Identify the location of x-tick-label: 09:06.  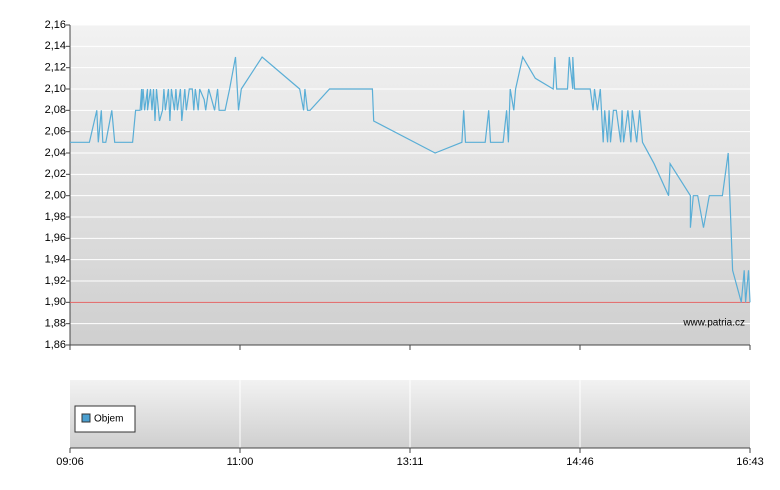
(70, 462).